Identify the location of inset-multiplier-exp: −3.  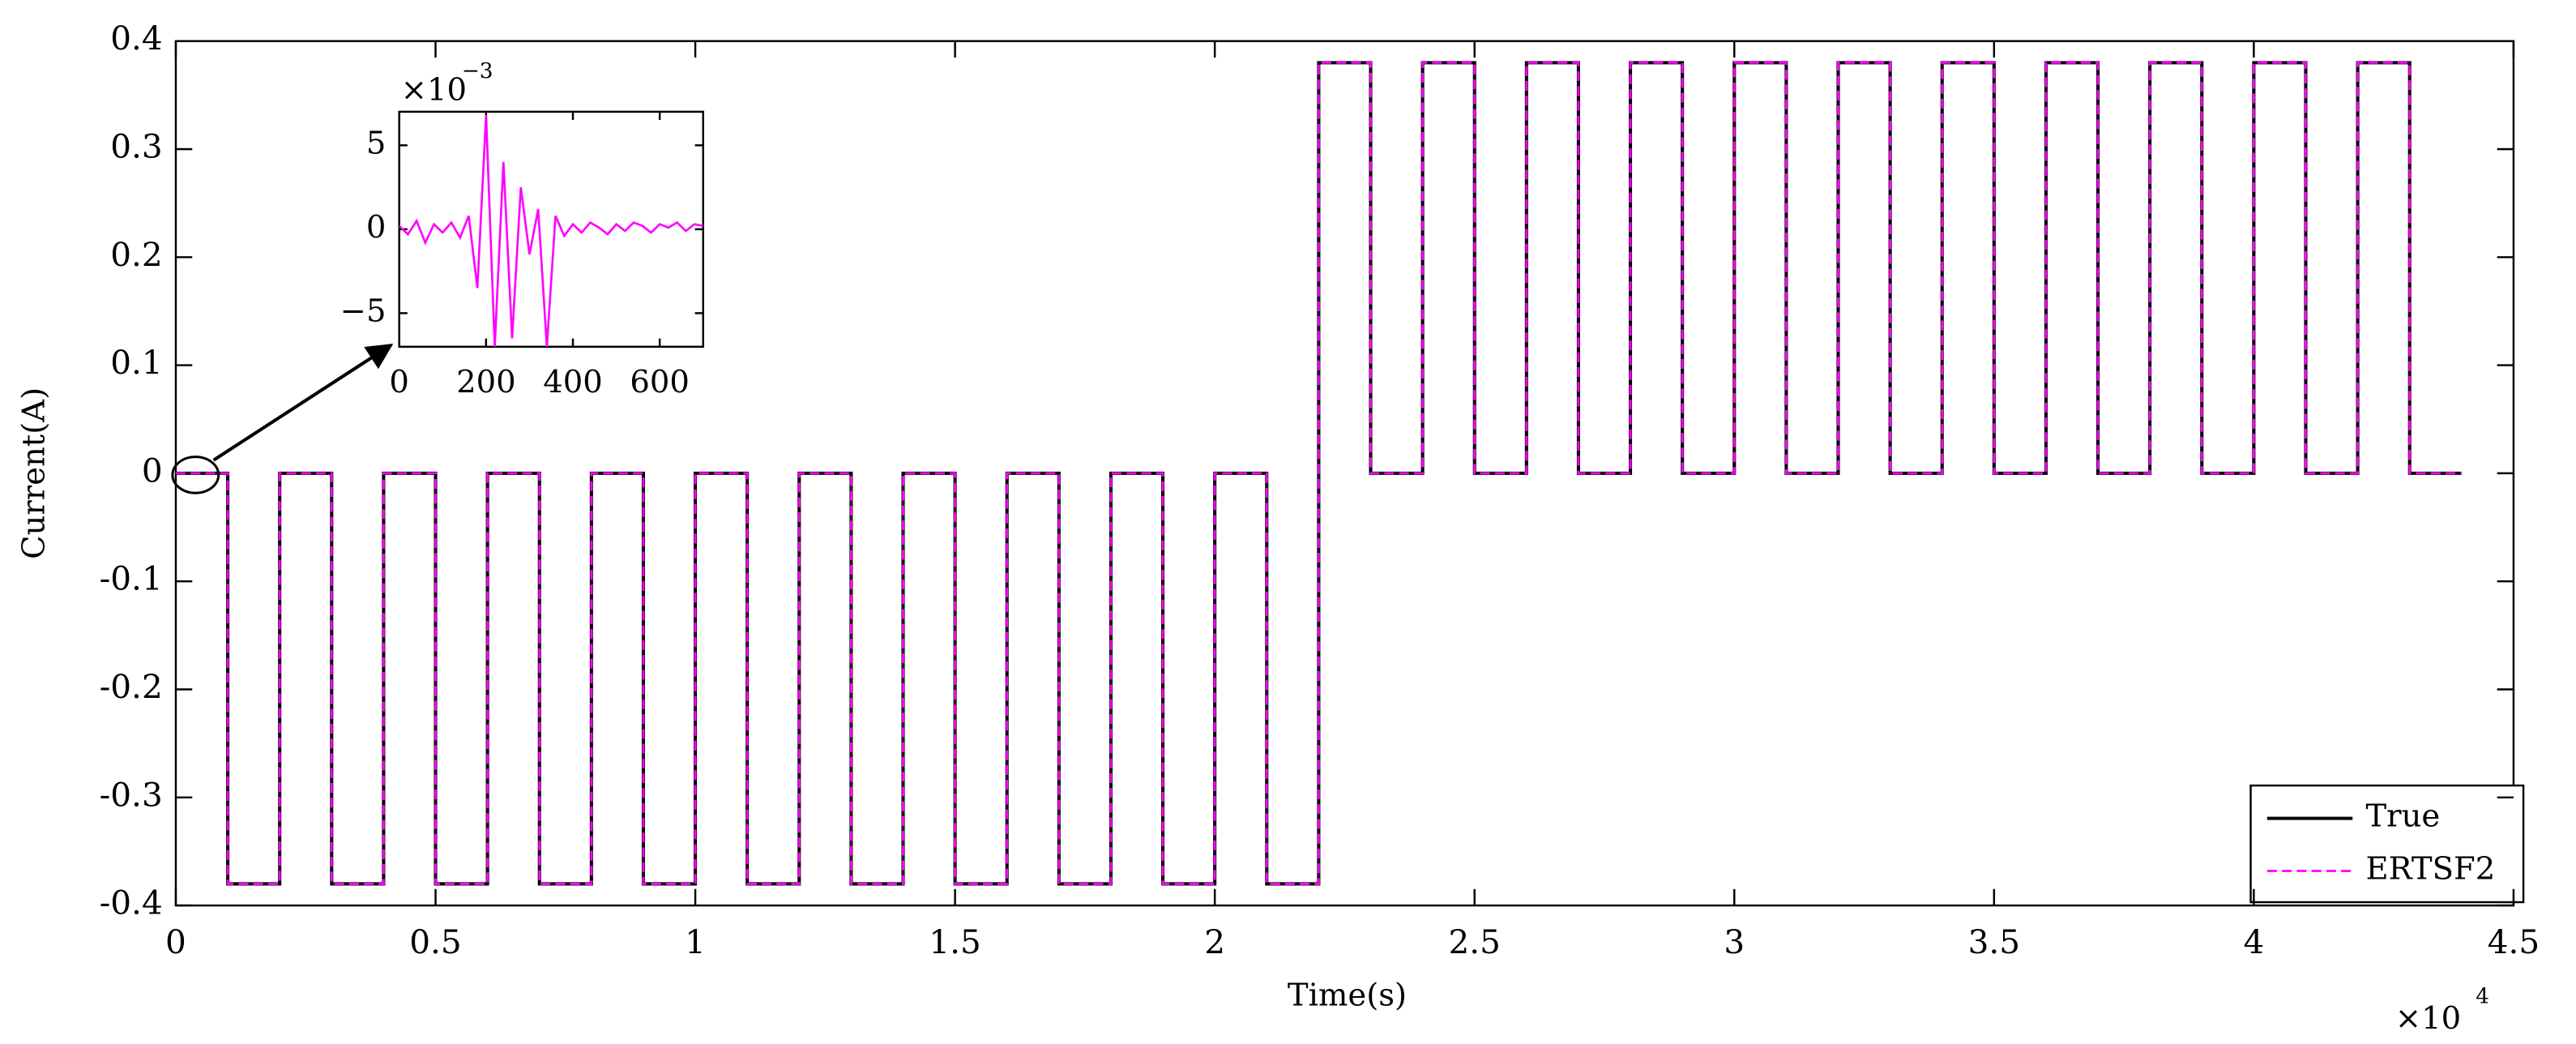
(477, 71).